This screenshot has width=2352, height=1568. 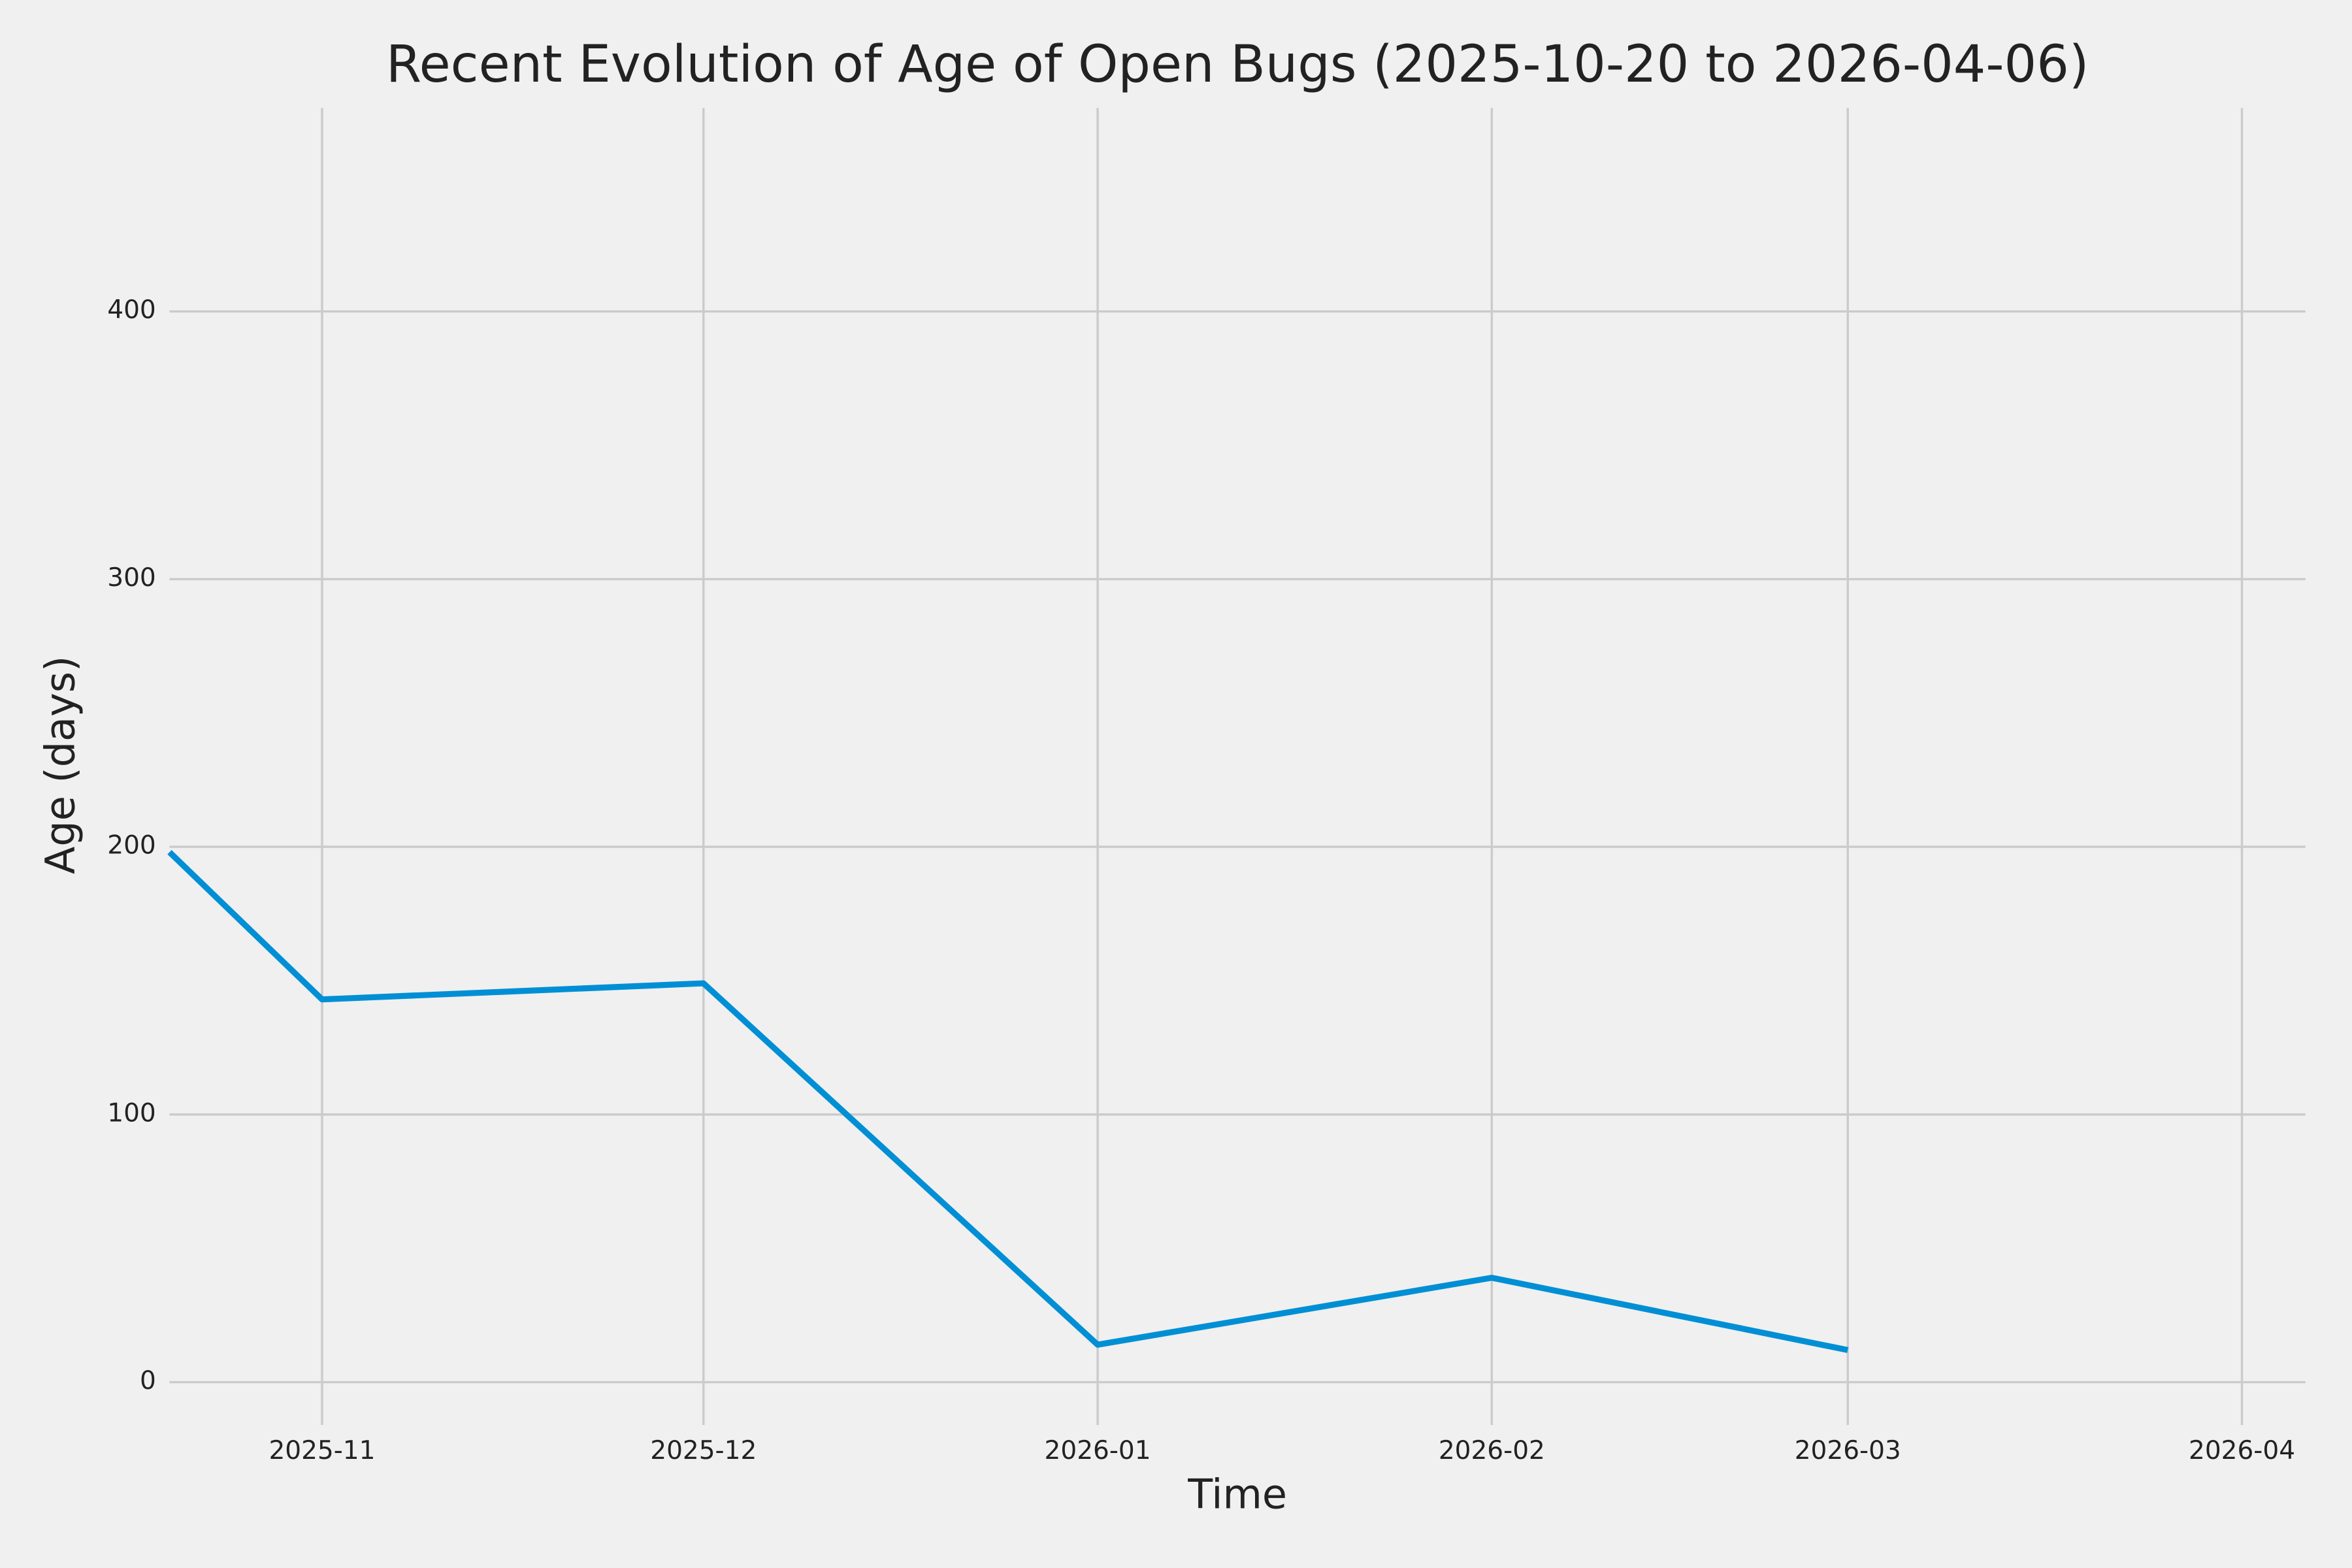 I want to click on y-tick-label: 100, so click(x=131, y=1113).